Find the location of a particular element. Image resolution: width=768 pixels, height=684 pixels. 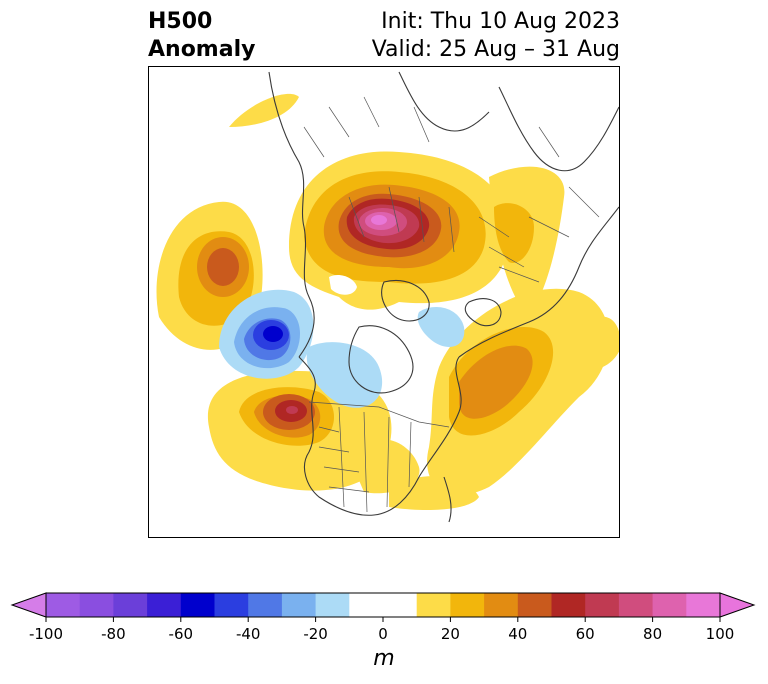

title-variable: H500 is located at coordinates (180, 21).